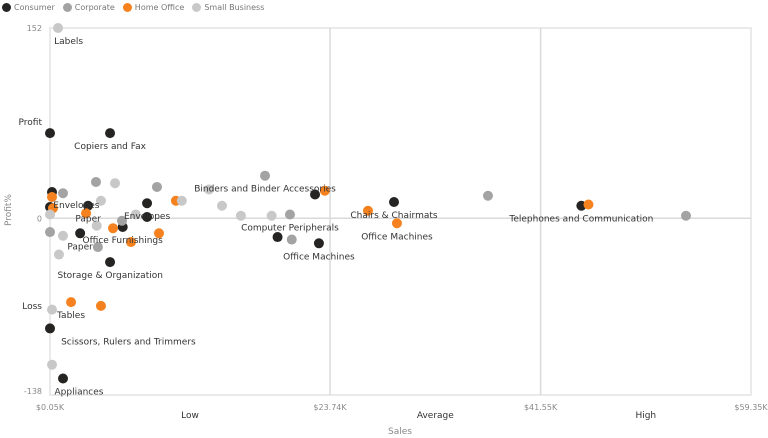 The image size is (768, 438). Describe the element at coordinates (751, 407) in the screenshot. I see `x-tick-label: $59.35K` at that location.